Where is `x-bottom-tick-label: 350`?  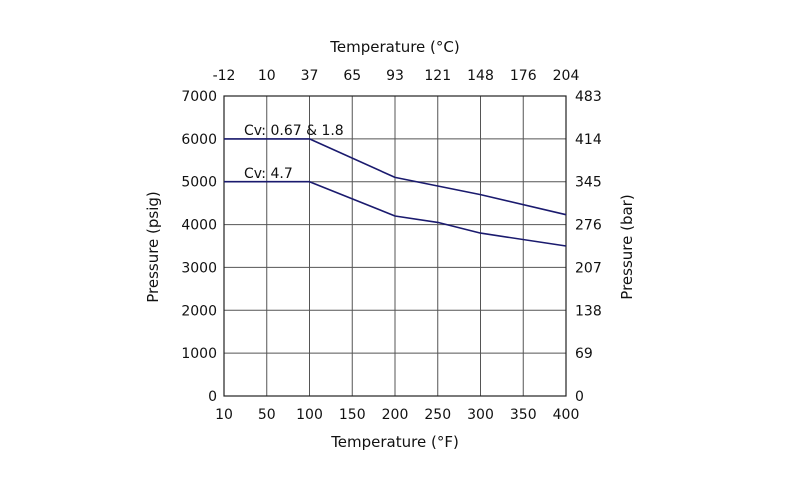
x-bottom-tick-label: 350 is located at coordinates (523, 415).